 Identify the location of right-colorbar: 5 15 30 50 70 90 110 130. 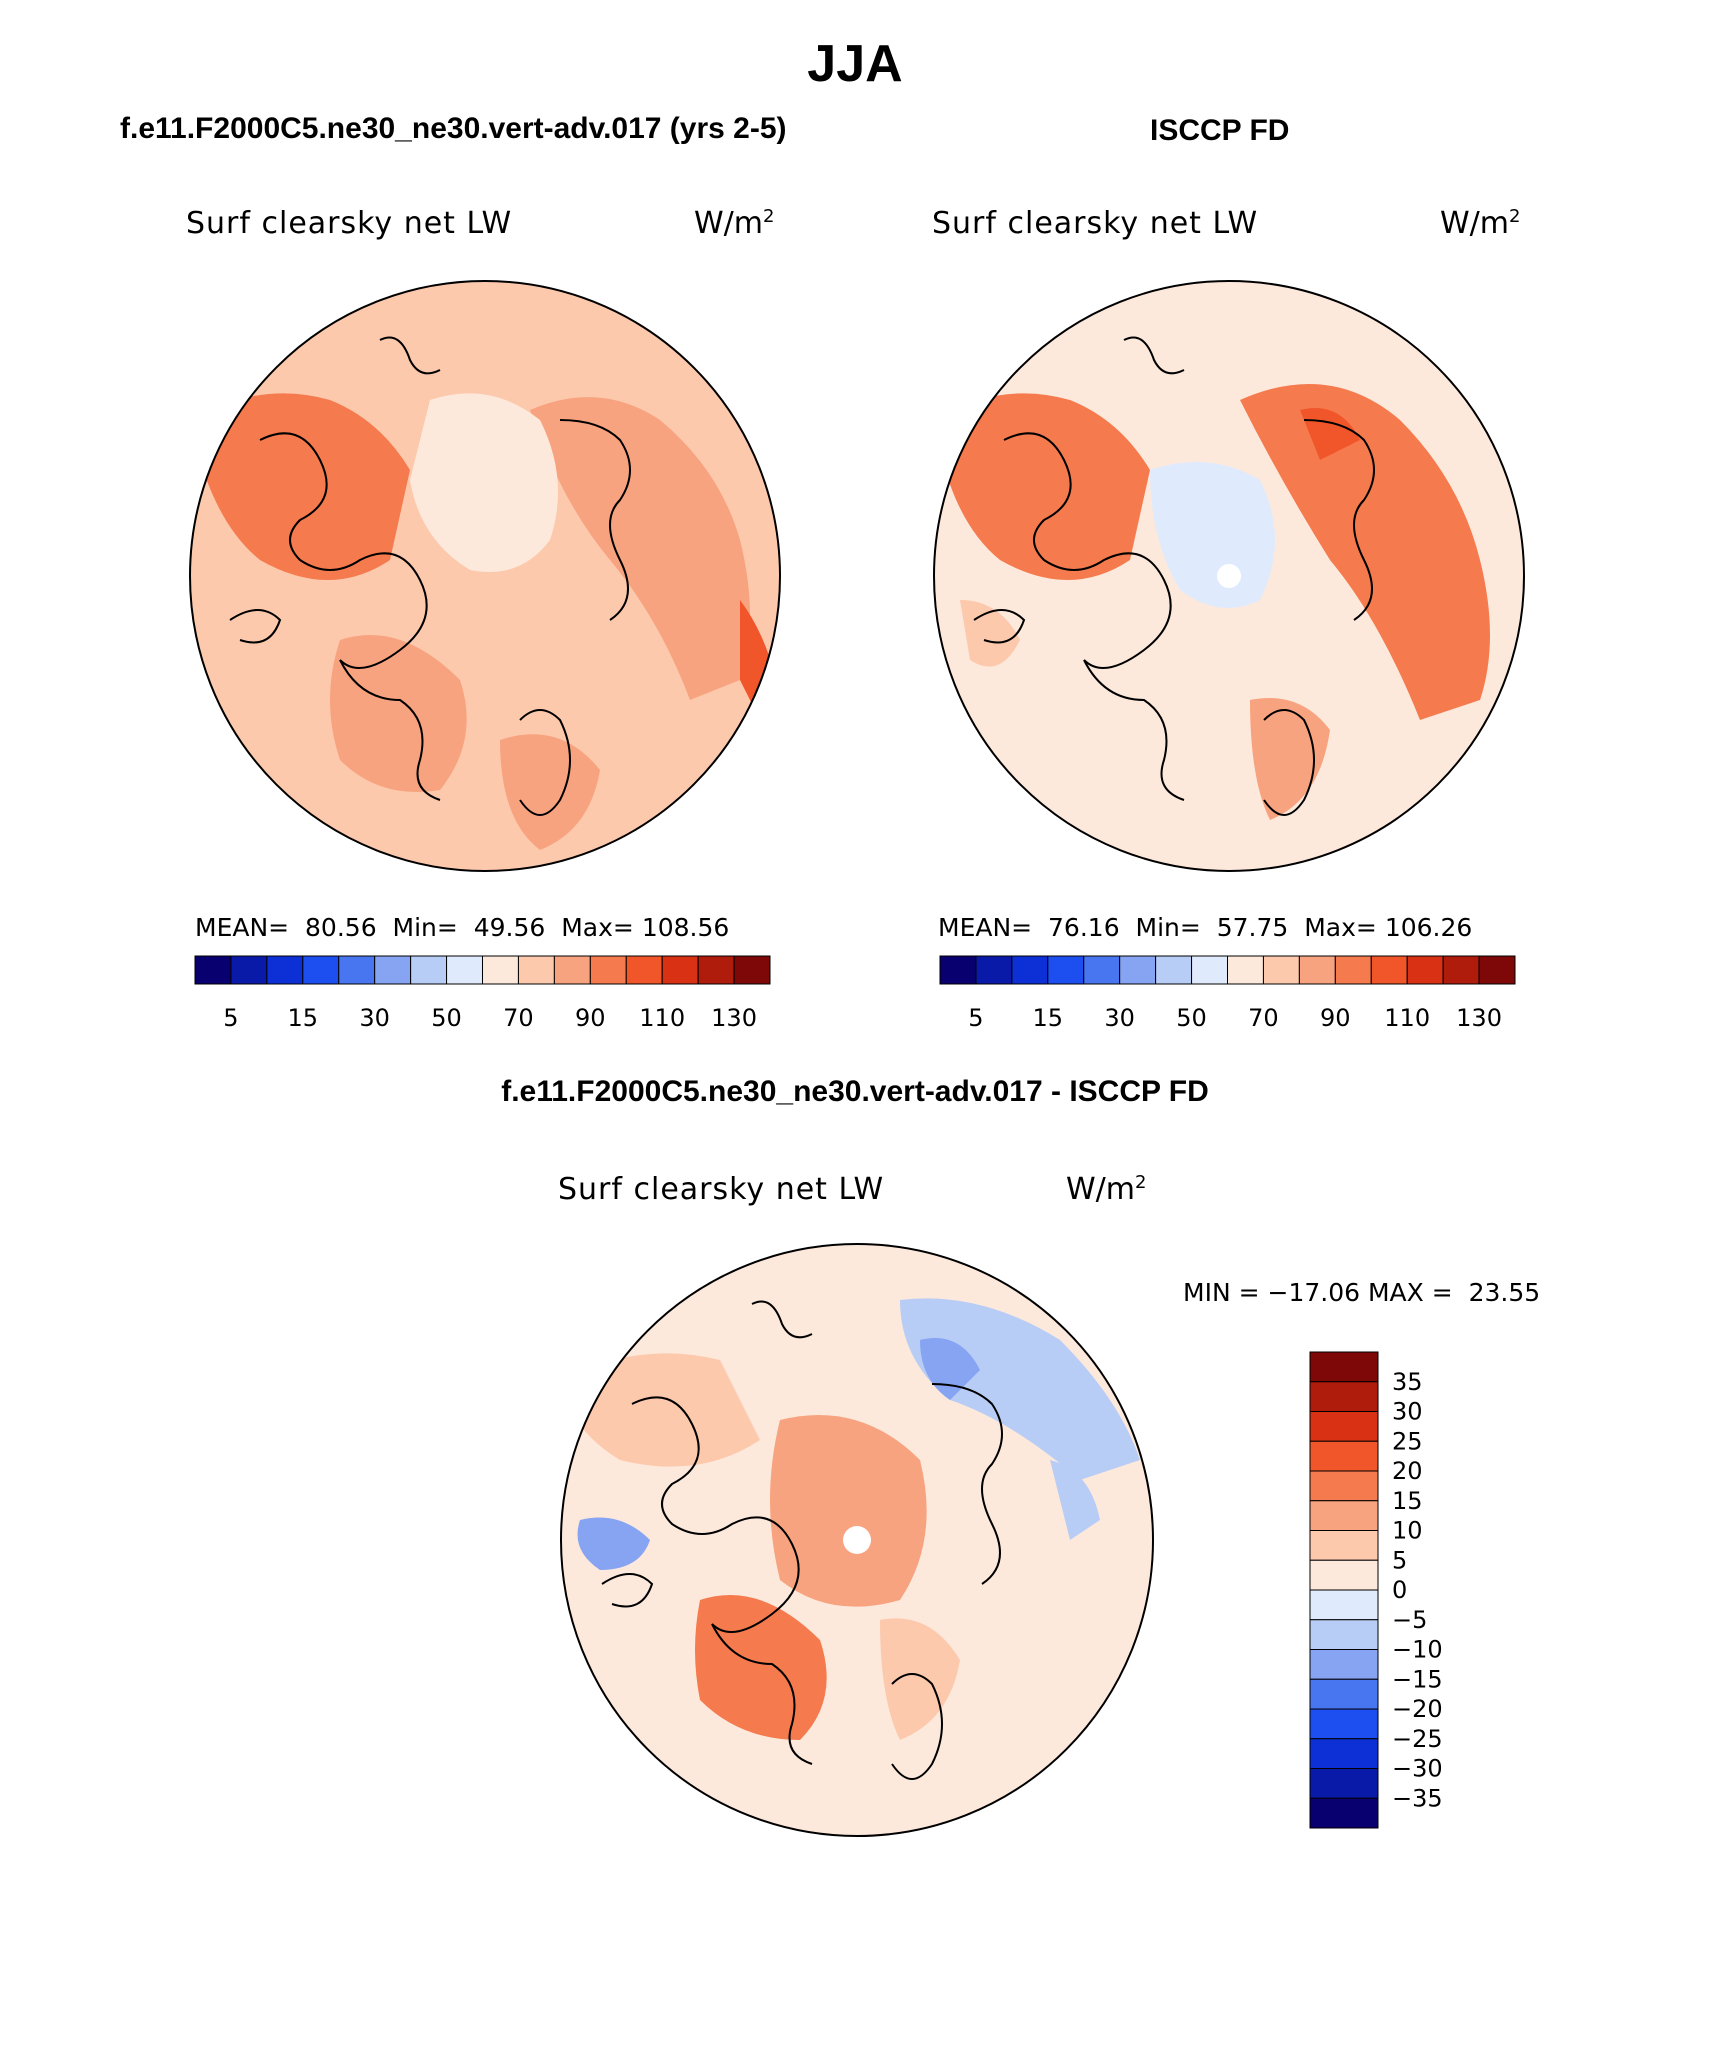
(1227, 993).